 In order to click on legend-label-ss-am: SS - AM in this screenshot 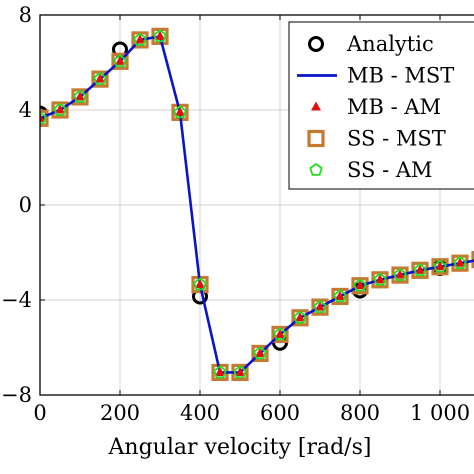, I will do `click(390, 170)`.